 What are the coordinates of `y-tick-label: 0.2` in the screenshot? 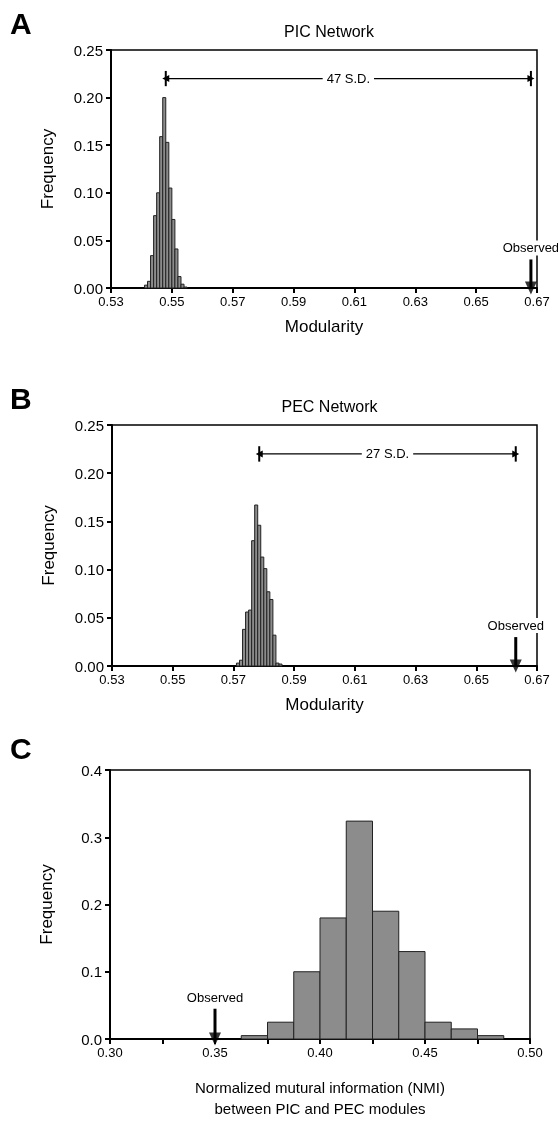 It's located at (91, 904).